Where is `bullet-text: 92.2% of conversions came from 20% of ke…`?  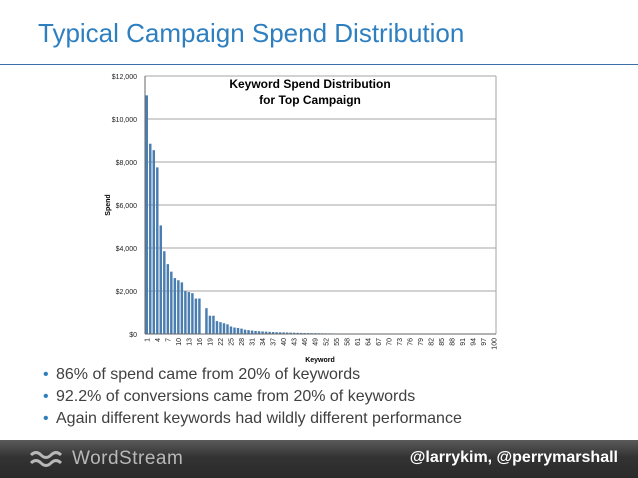 bullet-text: 92.2% of conversions came from 20% of ke… is located at coordinates (236, 396).